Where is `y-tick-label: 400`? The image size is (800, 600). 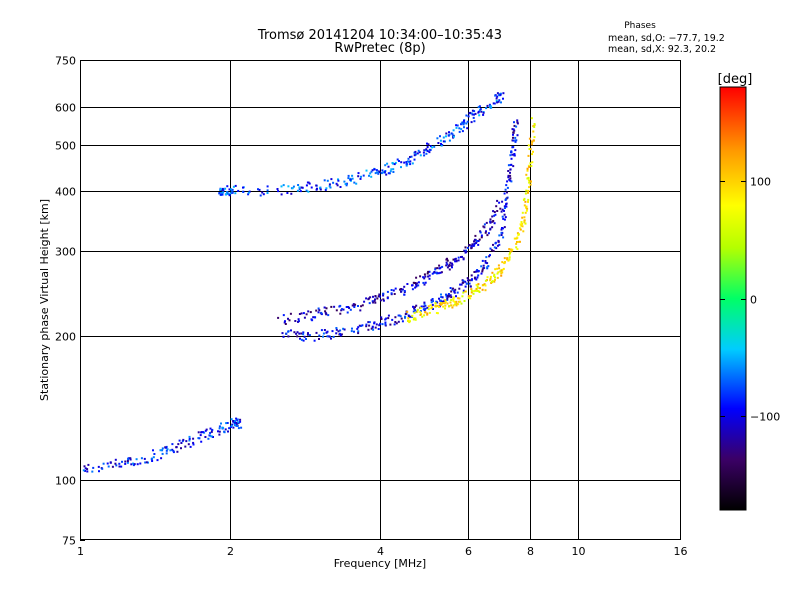
y-tick-label: 400 is located at coordinates (65, 192).